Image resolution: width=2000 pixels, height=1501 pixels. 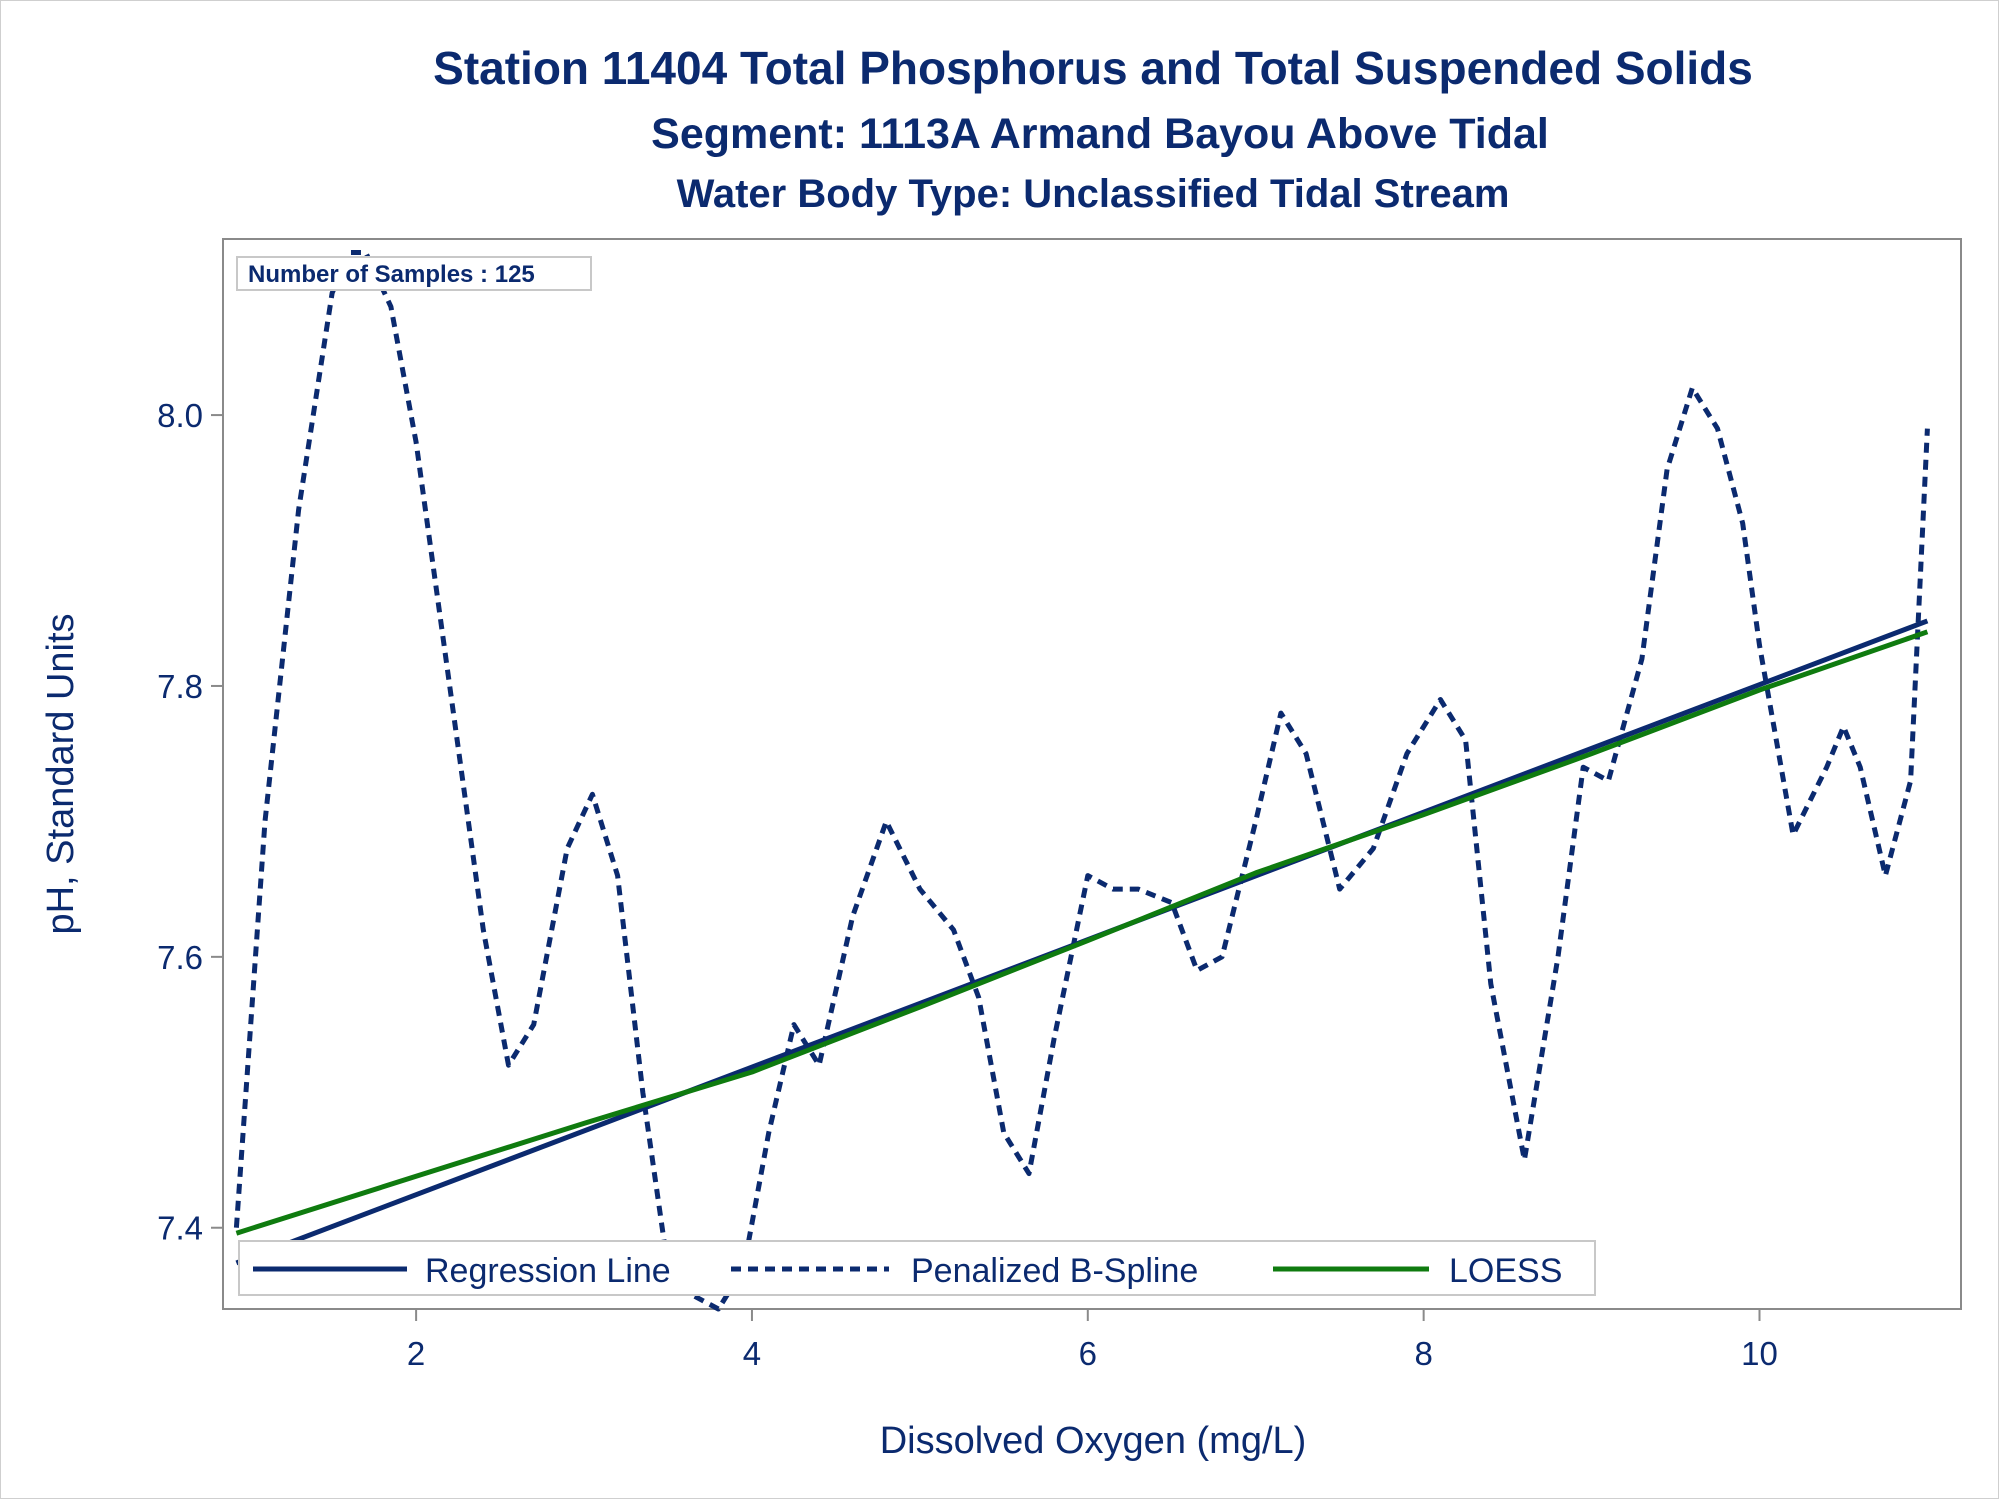 What do you see at coordinates (391, 274) in the screenshot?
I see `sample-count-text: Number of Samples : 125` at bounding box center [391, 274].